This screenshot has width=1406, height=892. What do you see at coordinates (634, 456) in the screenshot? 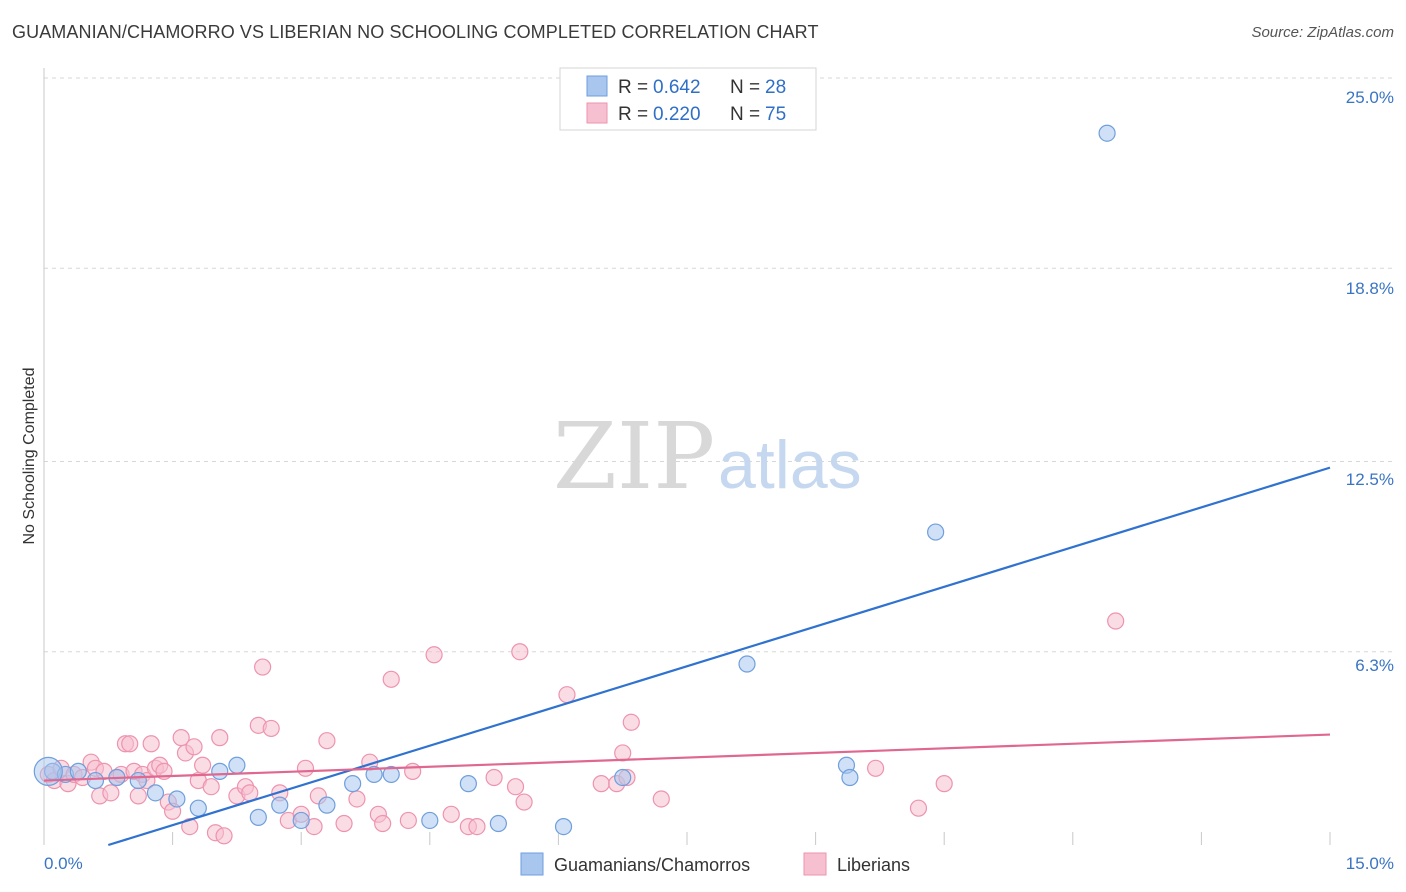
I see `watermark-zip: ZIP` at bounding box center [634, 456].